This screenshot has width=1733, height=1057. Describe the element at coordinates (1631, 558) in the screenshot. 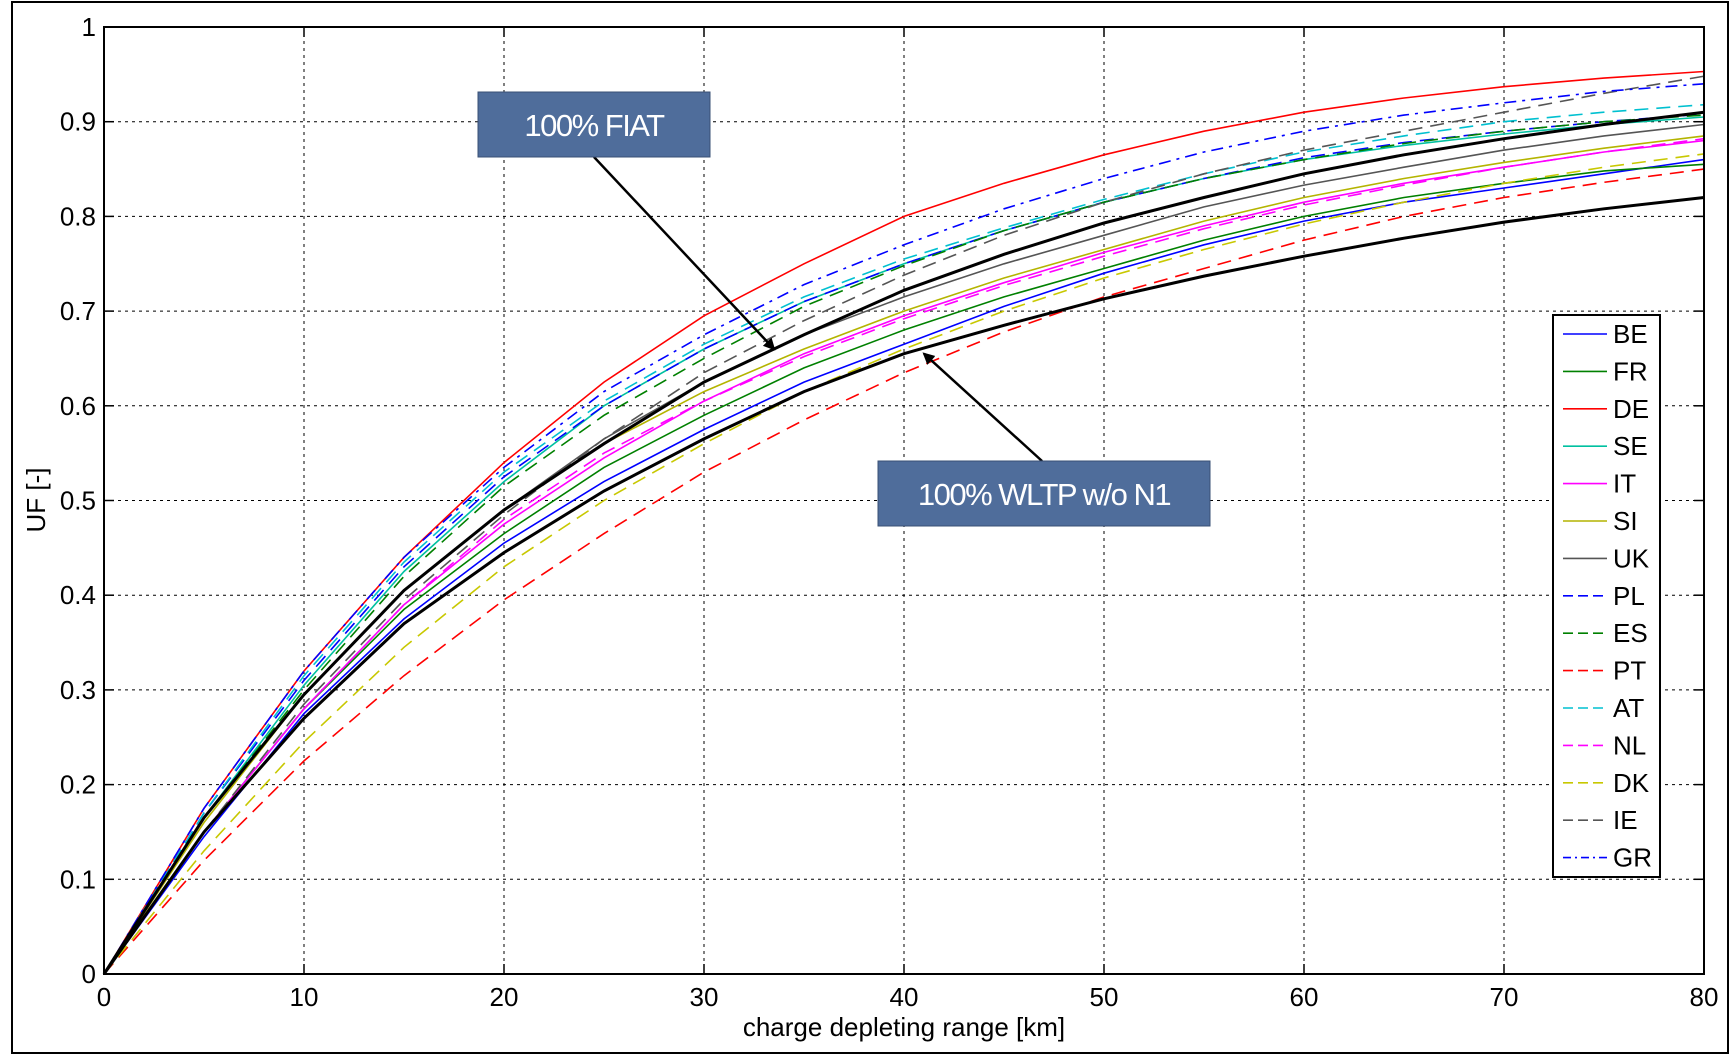

I see `legend-label-uk: UK` at that location.